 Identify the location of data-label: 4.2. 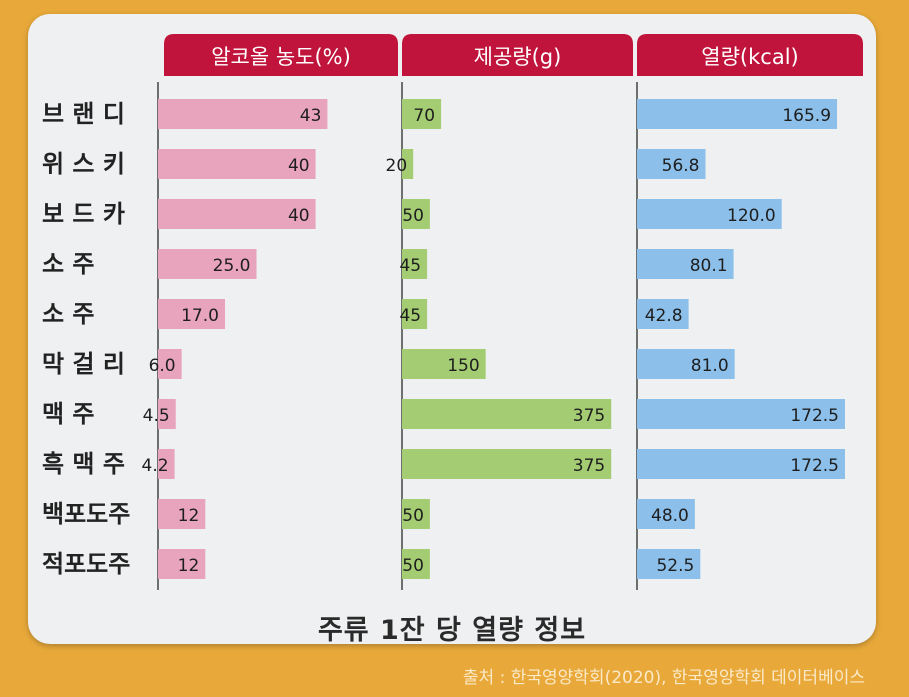
(155, 466).